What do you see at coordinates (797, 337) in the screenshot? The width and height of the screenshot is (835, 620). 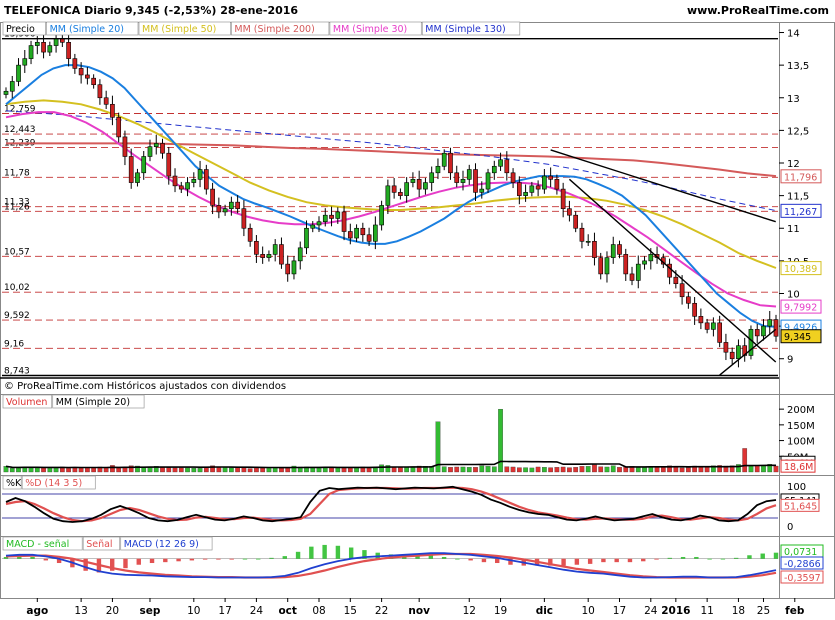 I see `value-tag-label: 9,345` at bounding box center [797, 337].